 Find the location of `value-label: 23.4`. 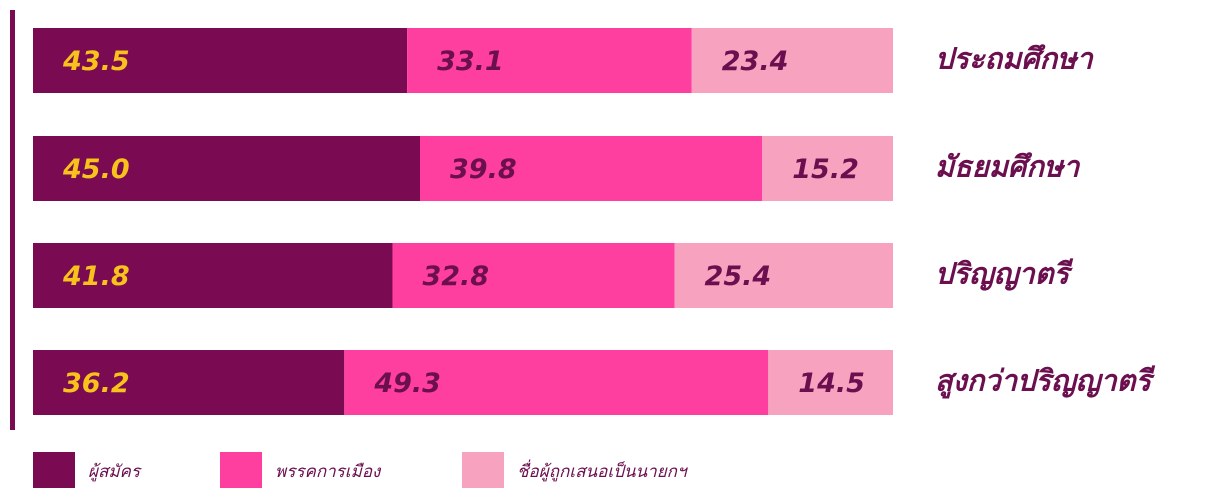

value-label: 23.4 is located at coordinates (755, 61).